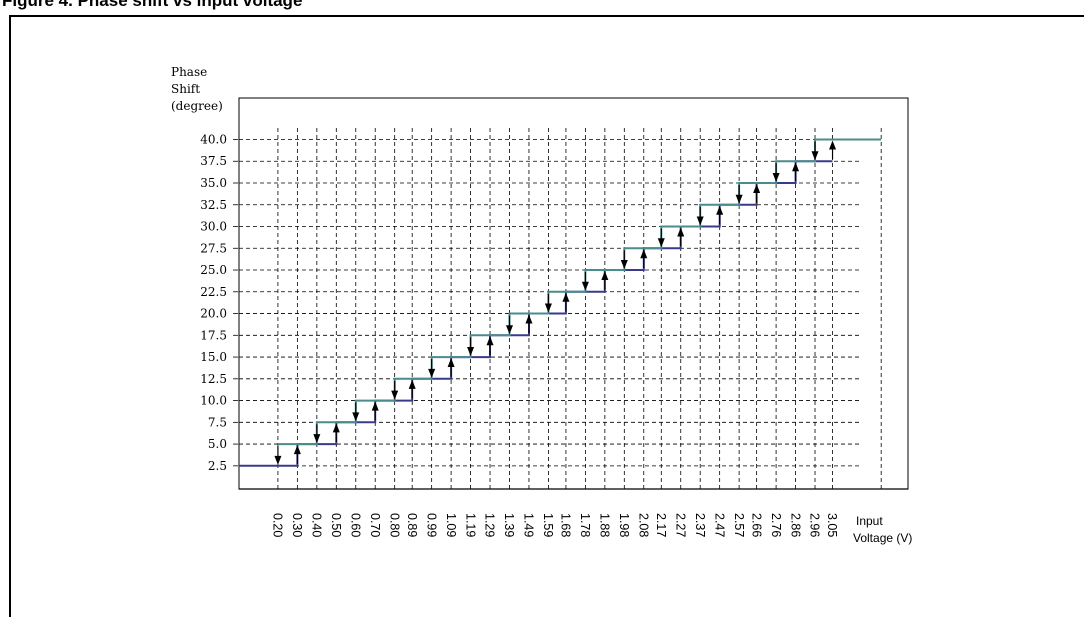 The image size is (1084, 617). Describe the element at coordinates (529, 525) in the screenshot. I see `x-tick-label: 1.49` at that location.